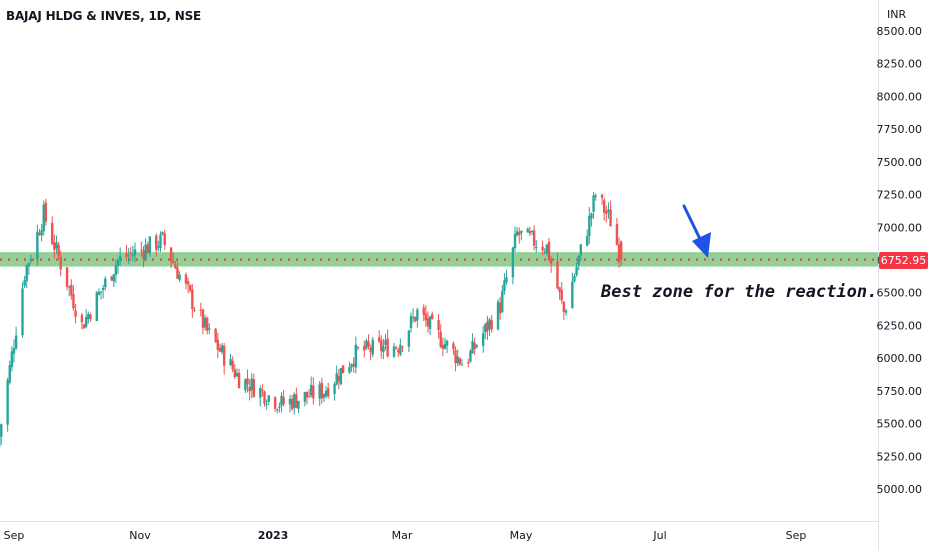 The image size is (932, 555). Describe the element at coordinates (900, 489) in the screenshot. I see `y-tick-label: 5000.00` at that location.